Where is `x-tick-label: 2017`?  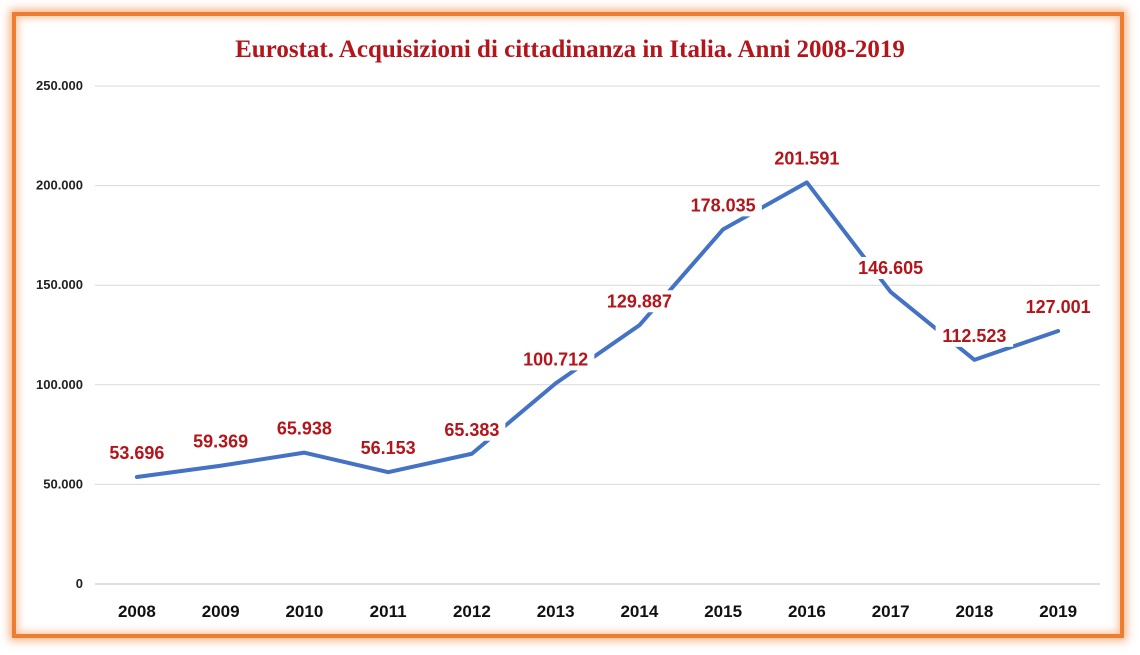
x-tick-label: 2017 is located at coordinates (891, 611).